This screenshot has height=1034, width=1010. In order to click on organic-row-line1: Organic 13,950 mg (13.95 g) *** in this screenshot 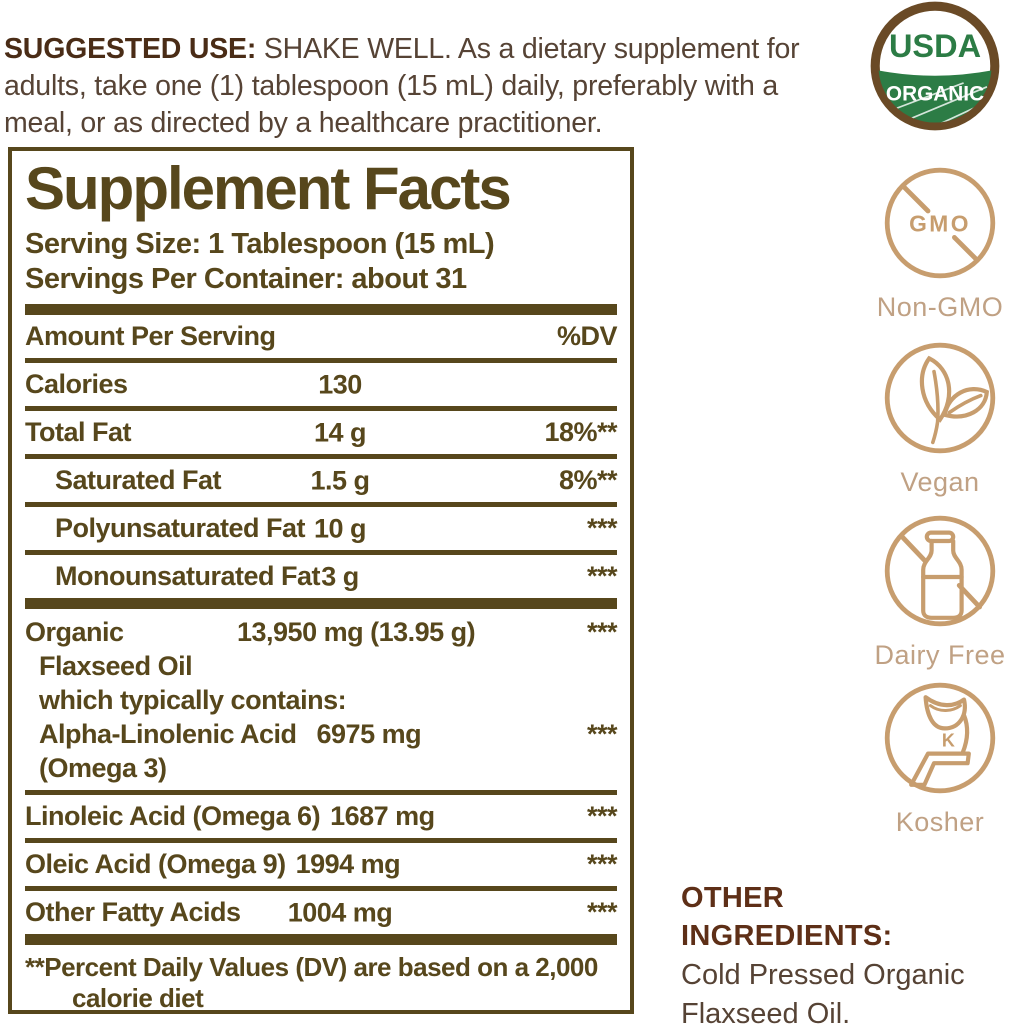, I will do `click(321, 632)`.